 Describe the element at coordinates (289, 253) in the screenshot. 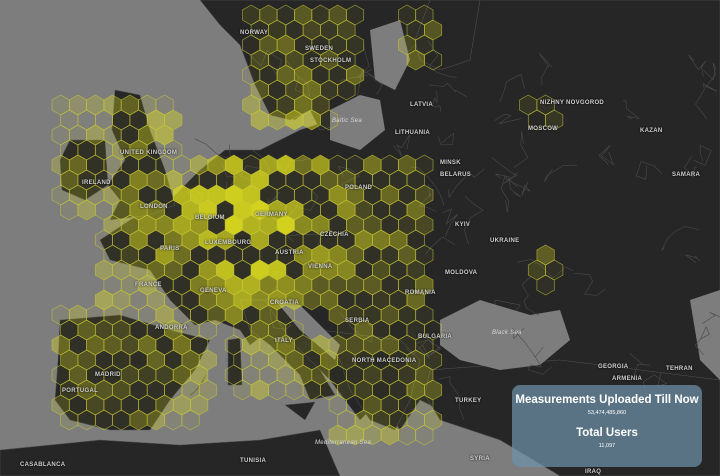

I see `map-label: Austria` at that location.